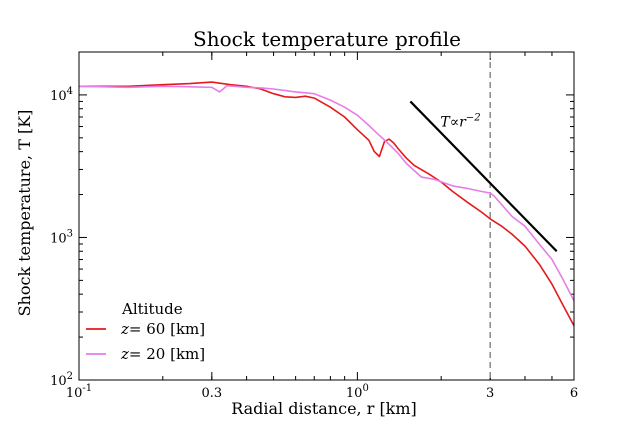 This screenshot has height=425, width=638. I want to click on chart-title: Shock temperature profile, so click(327, 39).